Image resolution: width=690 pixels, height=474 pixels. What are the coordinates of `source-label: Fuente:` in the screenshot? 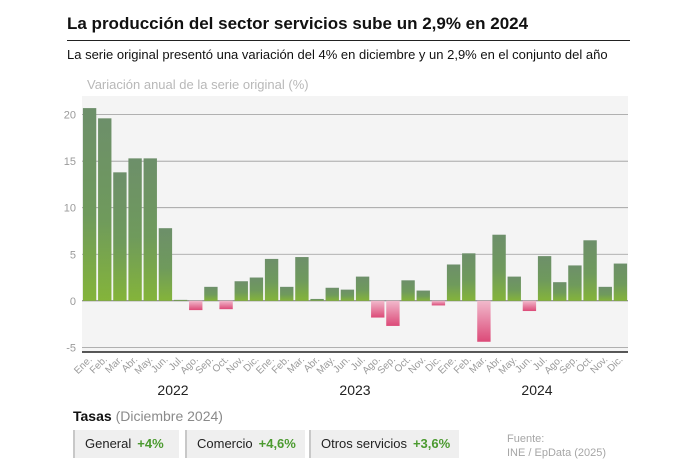 It's located at (526, 439).